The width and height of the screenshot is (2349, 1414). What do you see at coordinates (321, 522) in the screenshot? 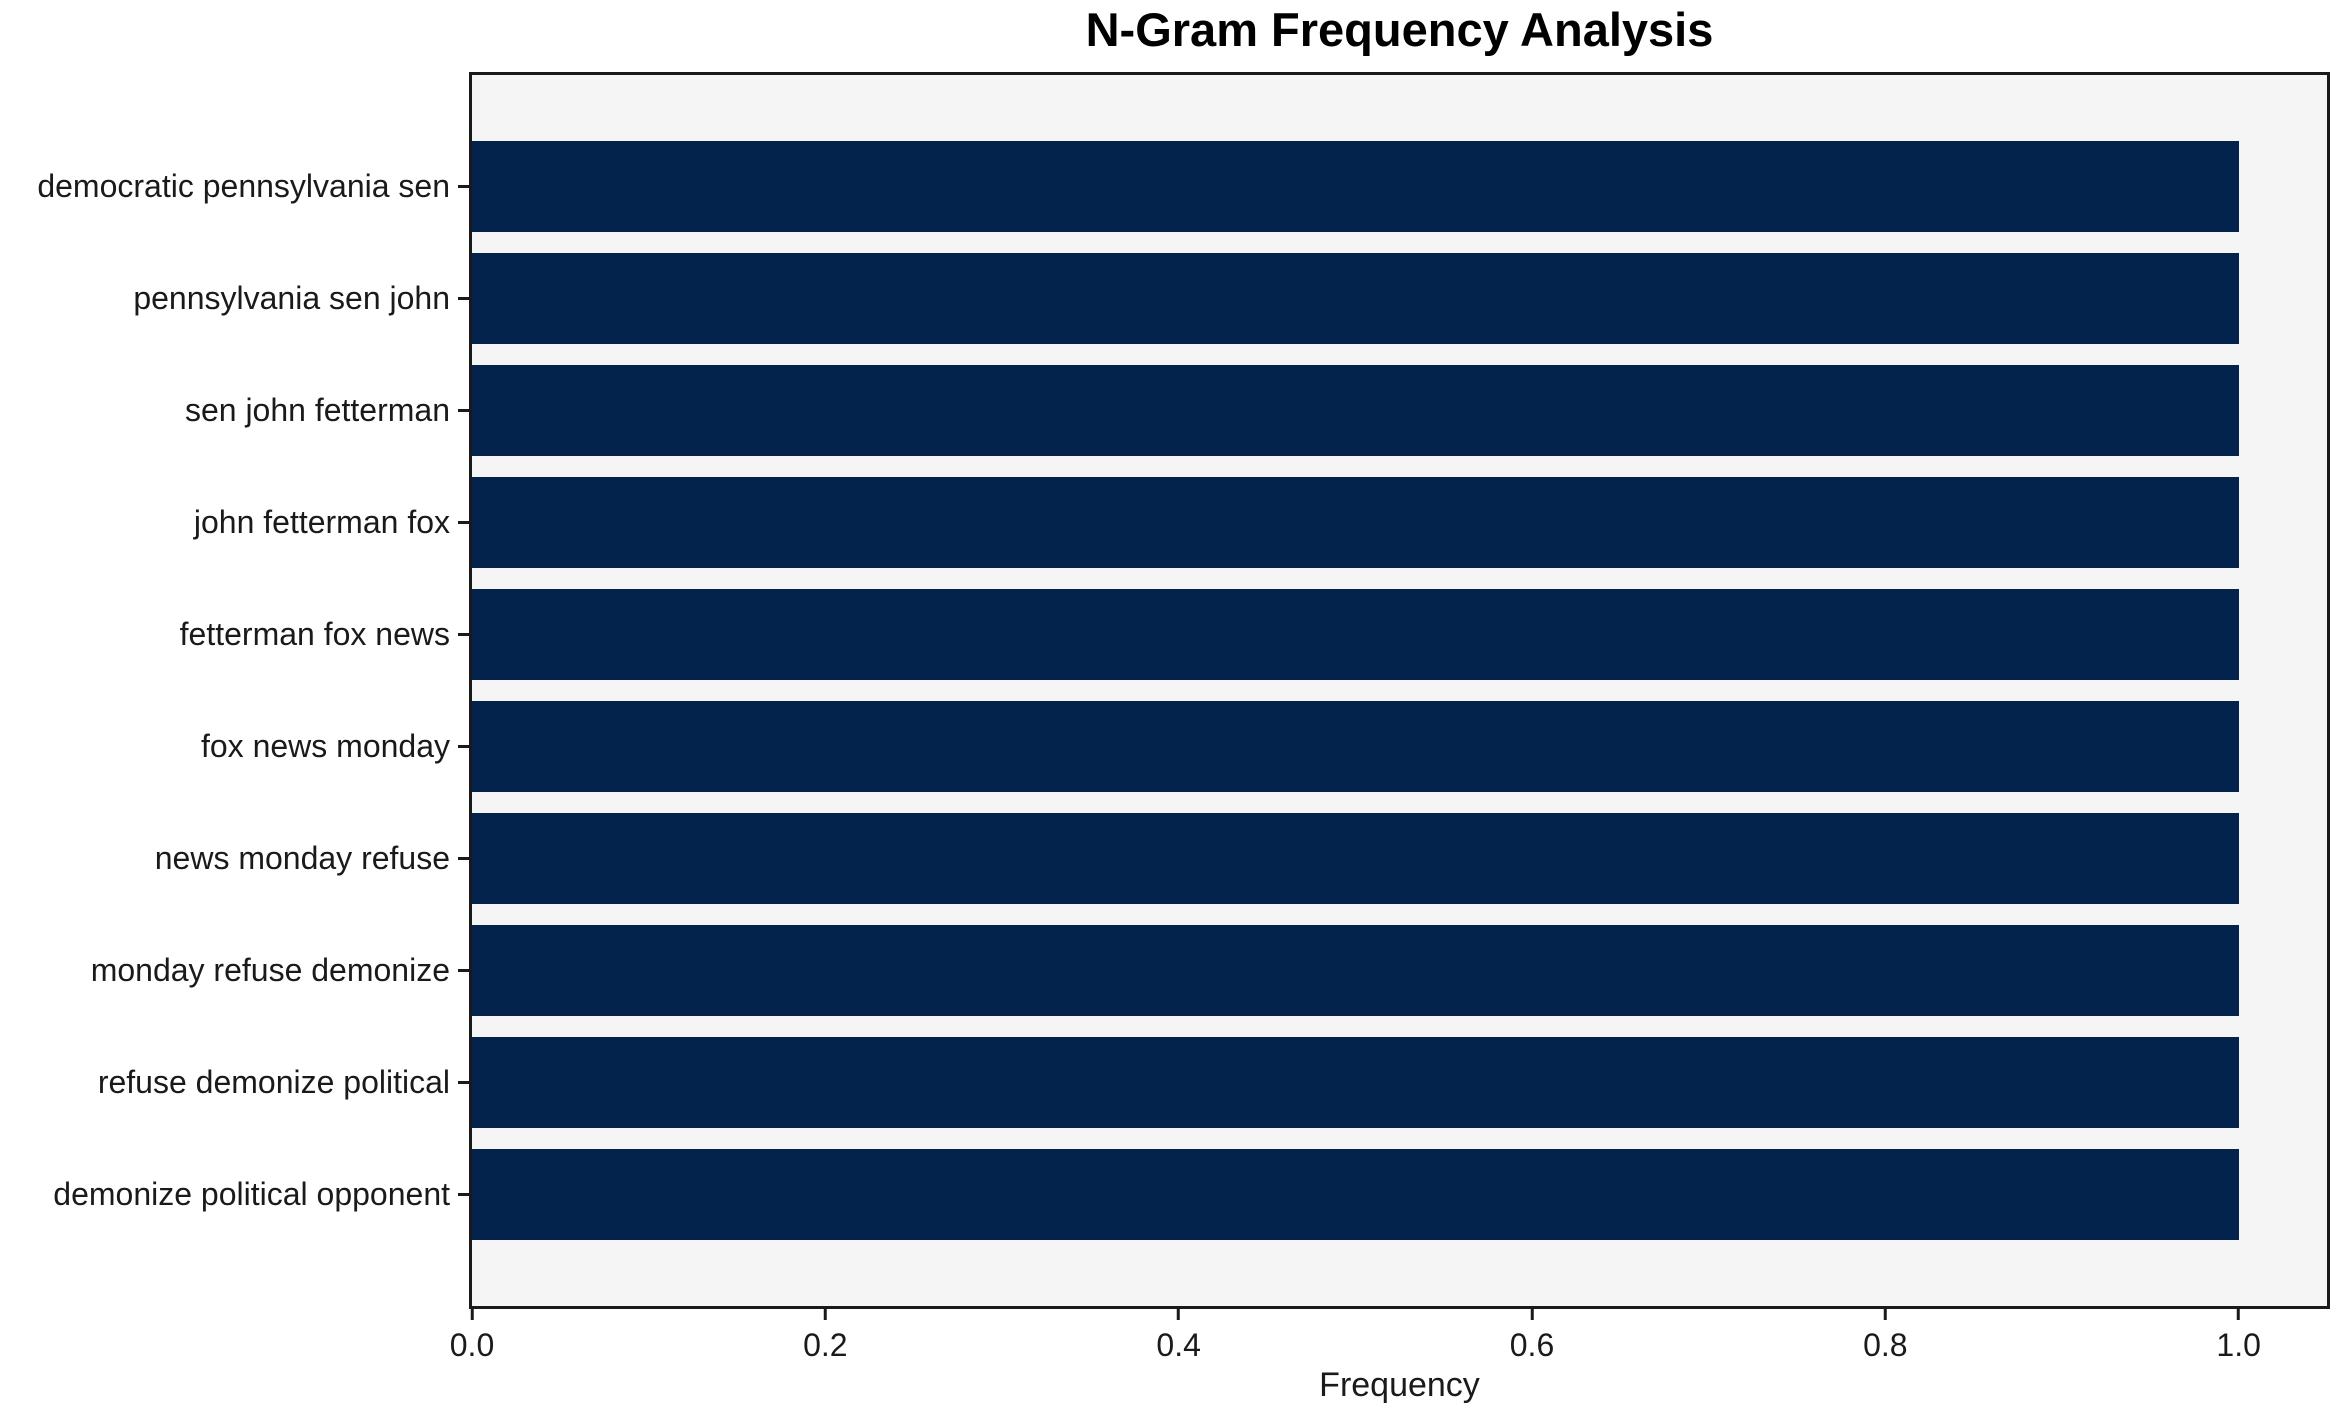
I see `y-tick-label: john fetterman fox` at bounding box center [321, 522].